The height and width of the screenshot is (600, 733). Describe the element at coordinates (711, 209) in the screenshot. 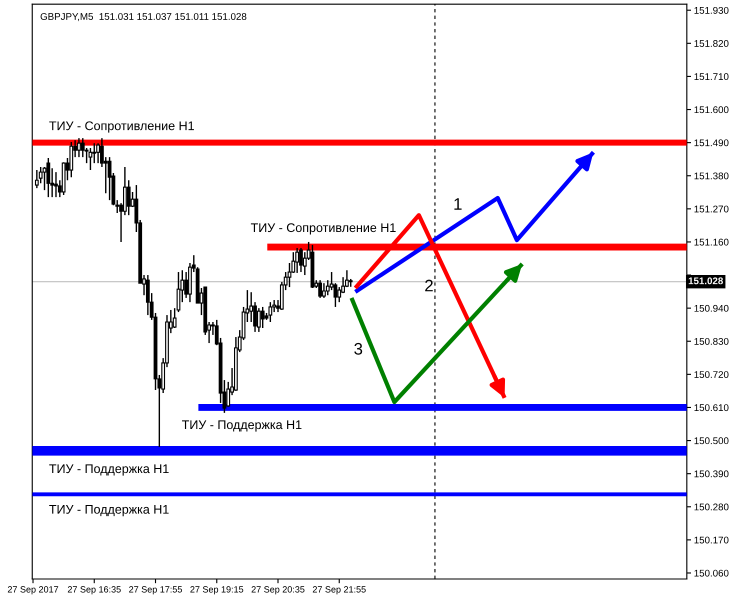

I see `y-tick-label: 151.270` at that location.